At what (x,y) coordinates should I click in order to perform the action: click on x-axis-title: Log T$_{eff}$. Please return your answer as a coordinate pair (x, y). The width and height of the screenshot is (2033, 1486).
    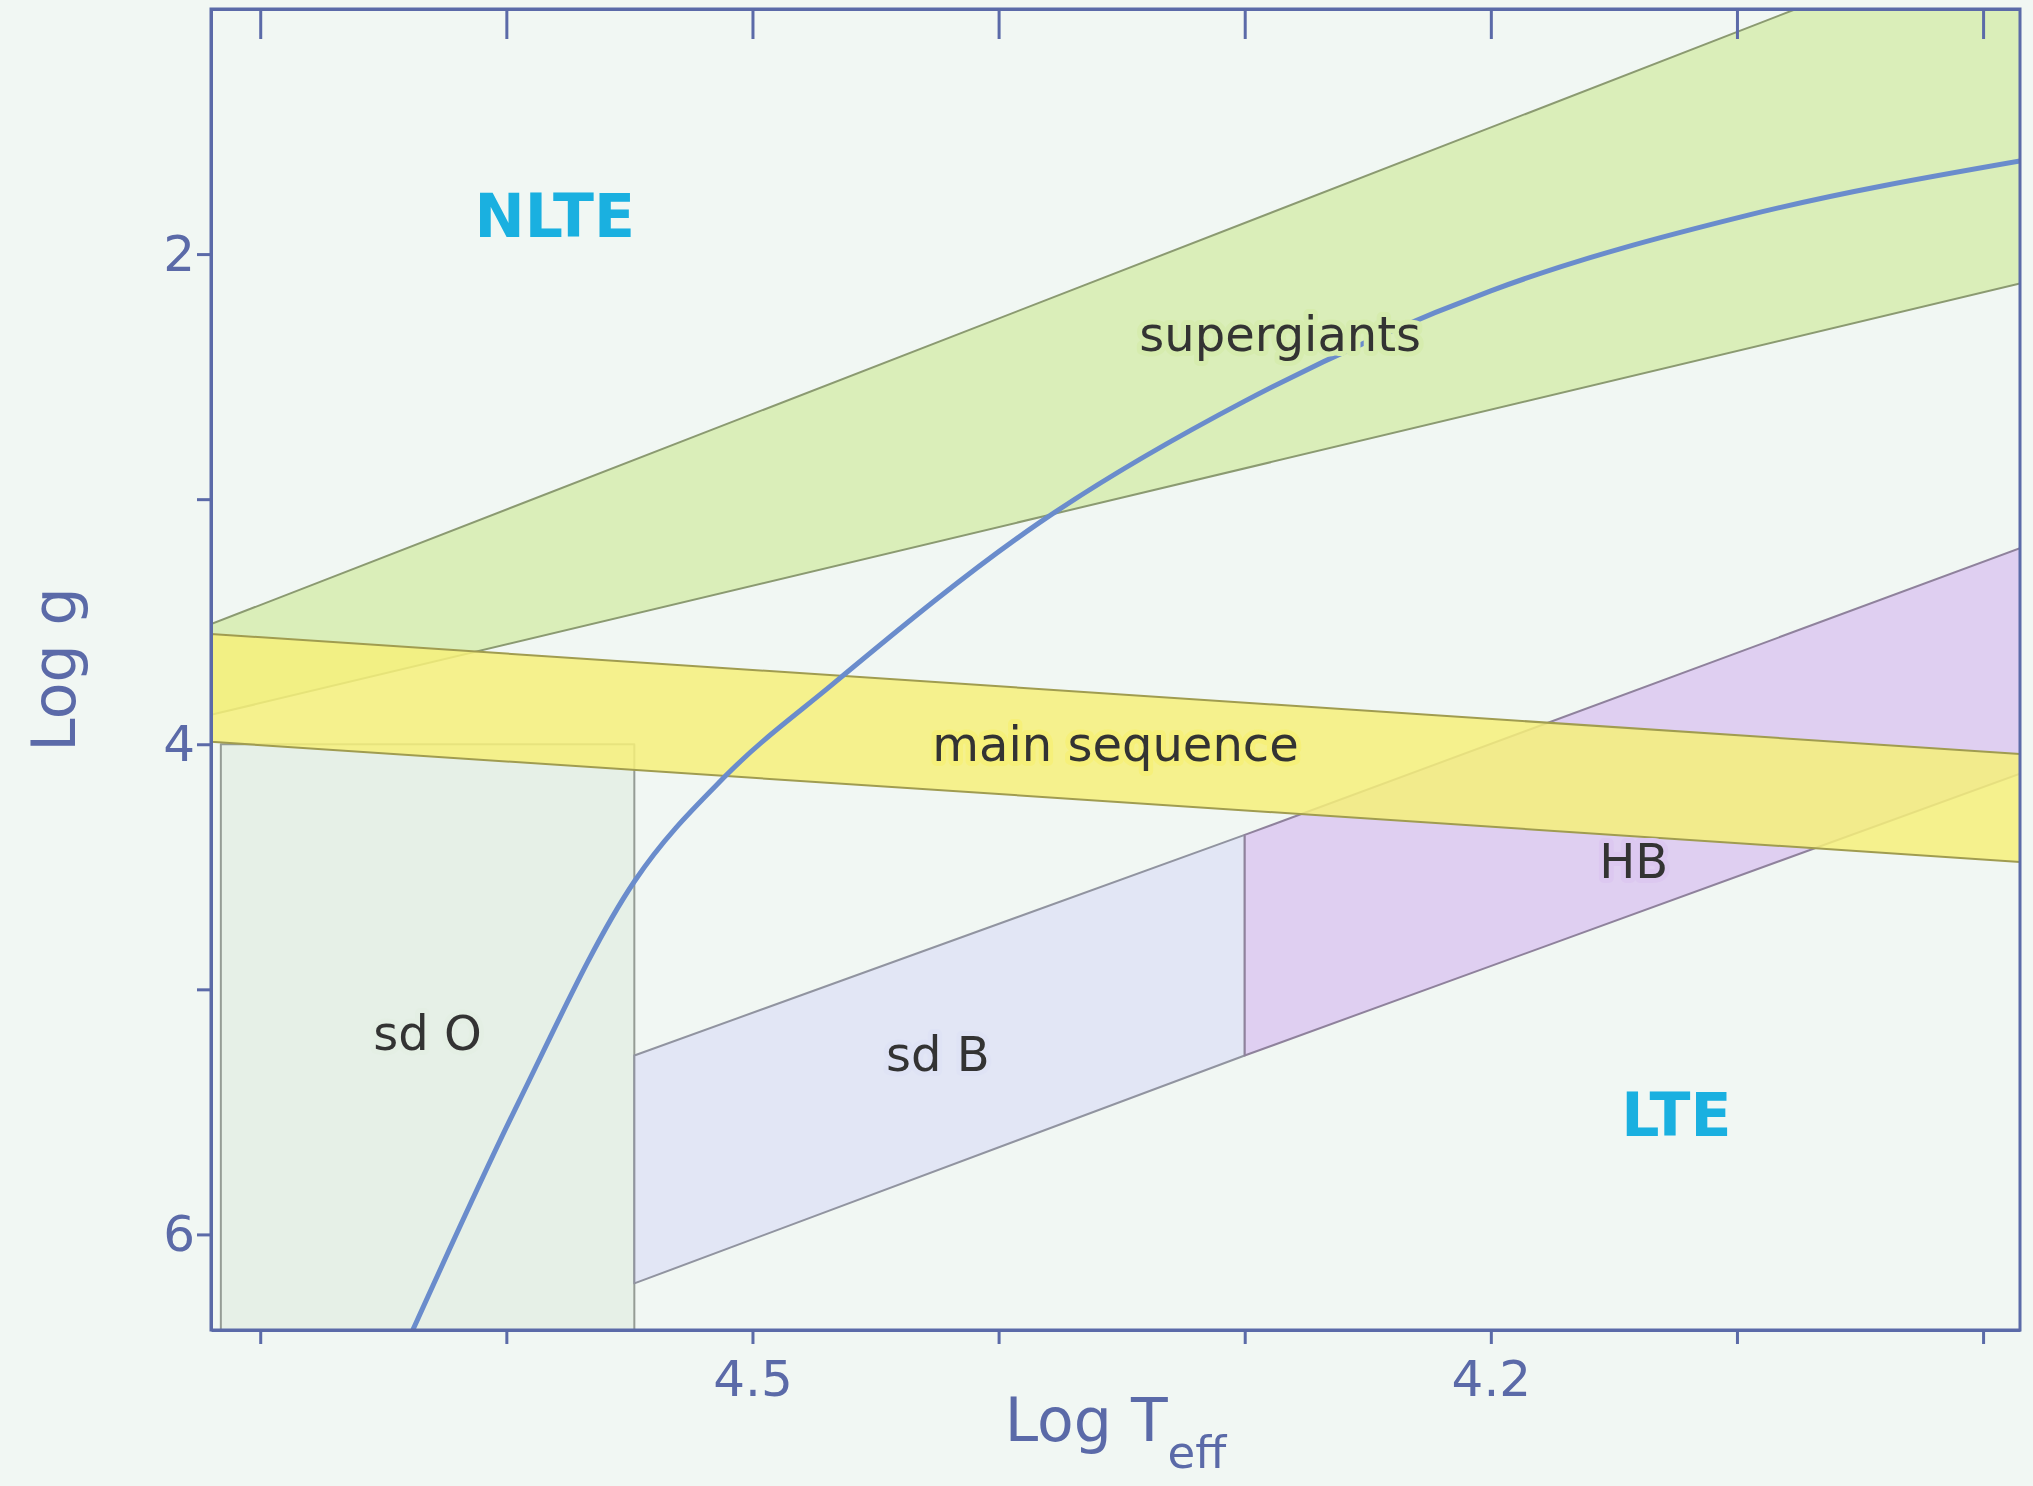
    Looking at the image, I should click on (1116, 1432).